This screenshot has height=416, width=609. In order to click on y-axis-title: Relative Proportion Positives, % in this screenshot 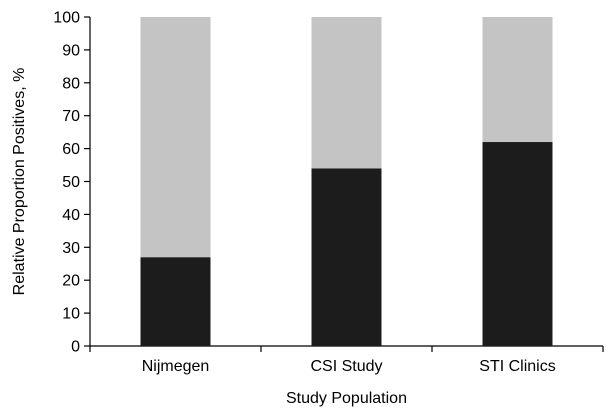, I will do `click(19, 182)`.